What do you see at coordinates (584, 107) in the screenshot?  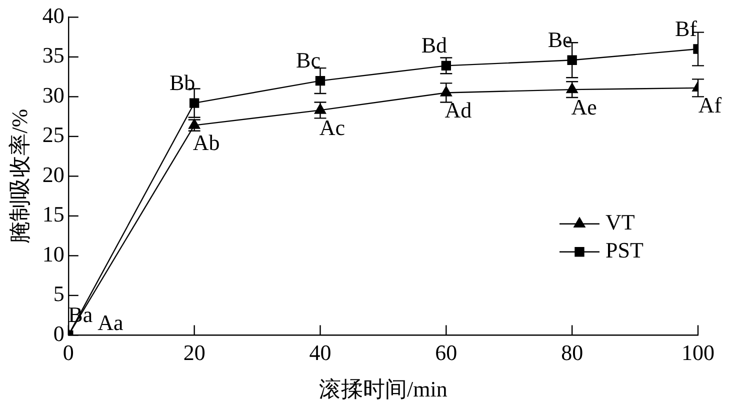 I see `annotation: Ae` at bounding box center [584, 107].